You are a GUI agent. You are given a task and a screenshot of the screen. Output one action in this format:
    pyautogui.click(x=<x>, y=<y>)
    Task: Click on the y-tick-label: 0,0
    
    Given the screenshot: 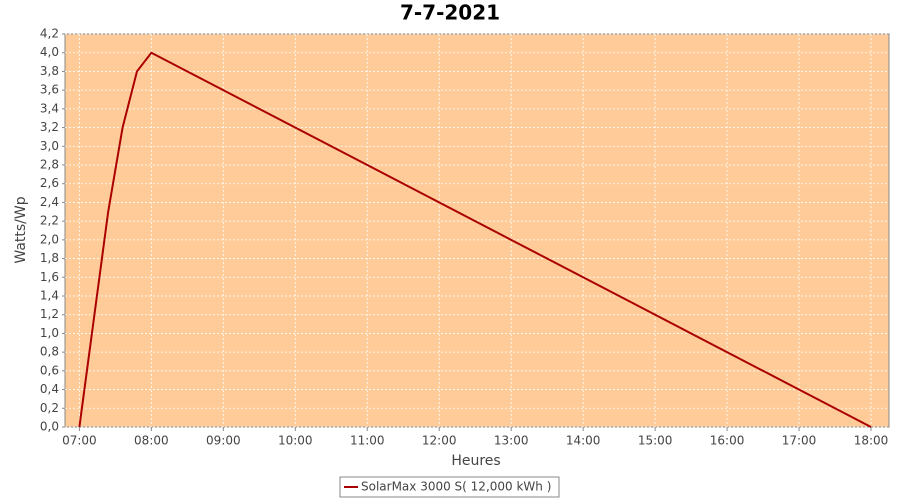 What is the action you would take?
    pyautogui.click(x=49, y=427)
    